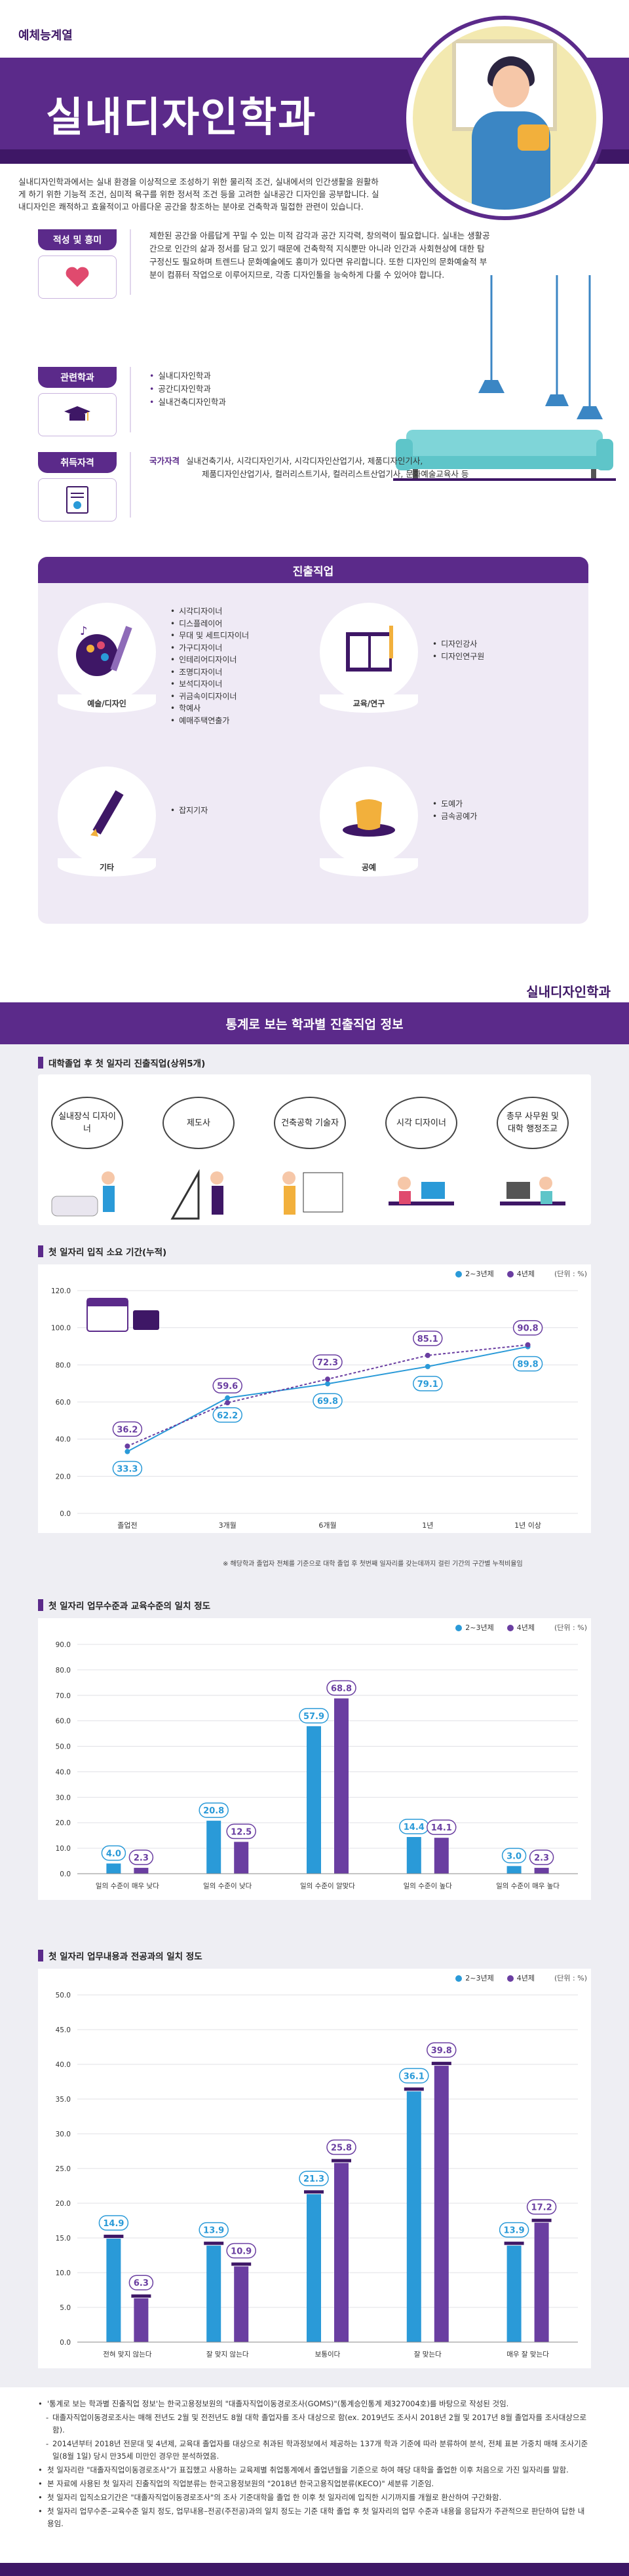 The image size is (629, 2576). Describe the element at coordinates (209, 660) in the screenshot. I see `career-job: 인테리어디자이너` at that location.